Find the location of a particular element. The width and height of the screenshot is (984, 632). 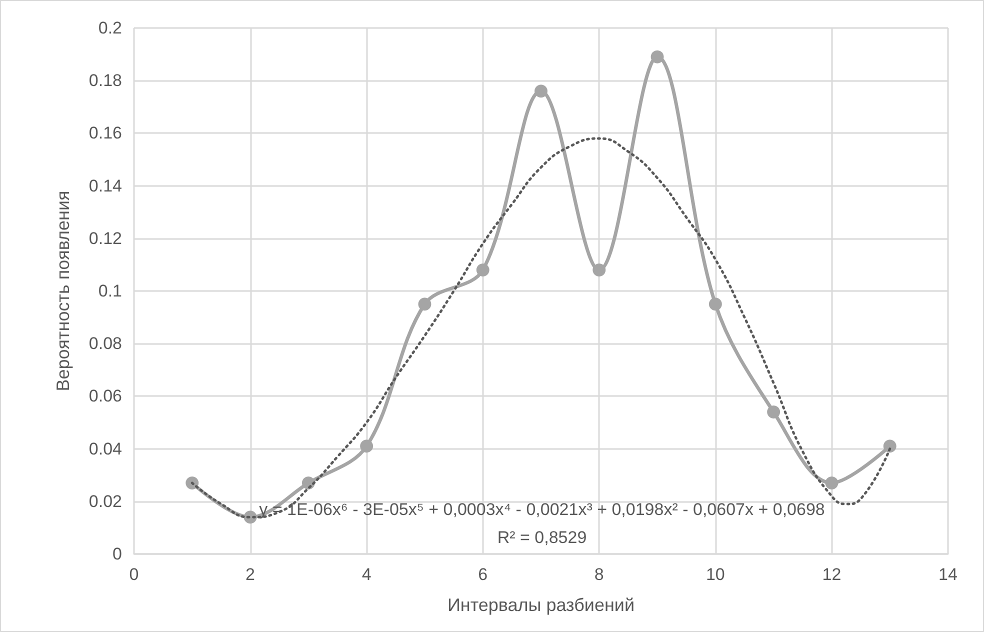

y-tick-label: 0.12 is located at coordinates (105, 238).